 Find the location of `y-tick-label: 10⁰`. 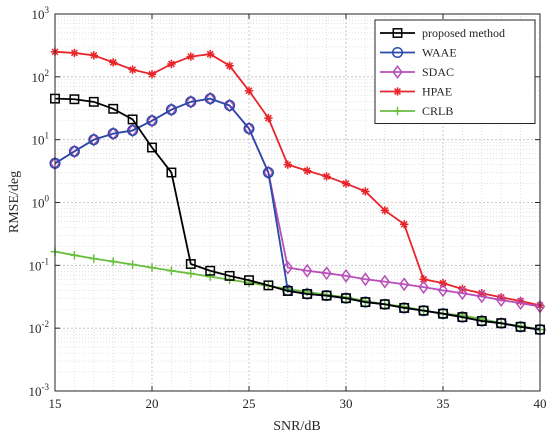

y-tick-label: 10⁰ is located at coordinates (41, 202).